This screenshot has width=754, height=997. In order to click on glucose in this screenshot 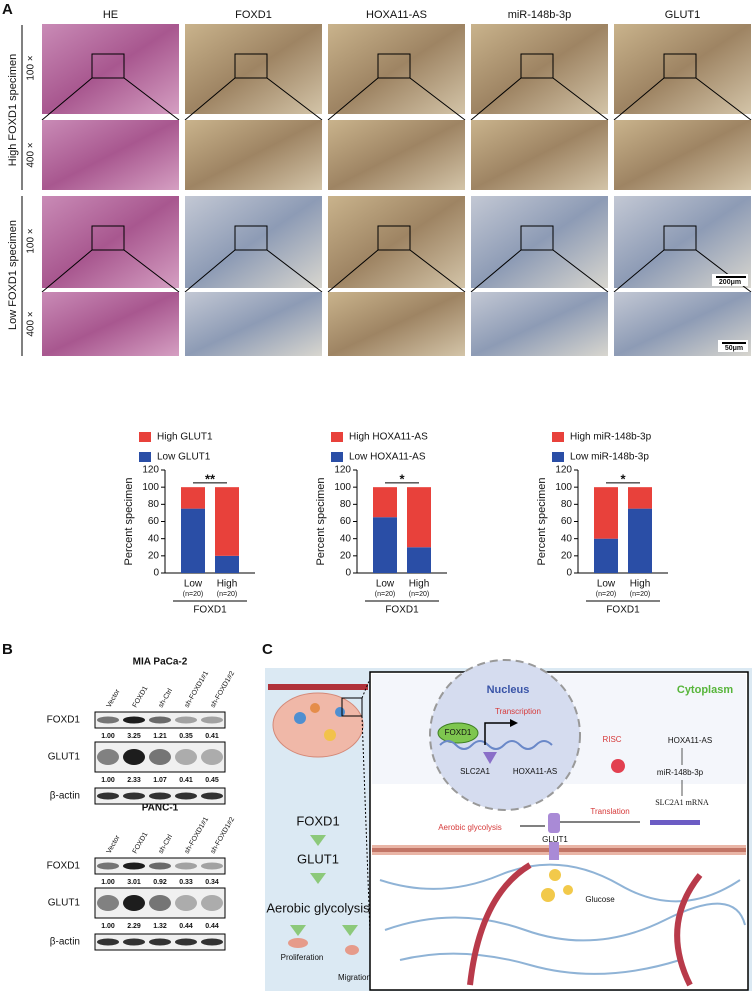, I will do `click(568, 890)`.